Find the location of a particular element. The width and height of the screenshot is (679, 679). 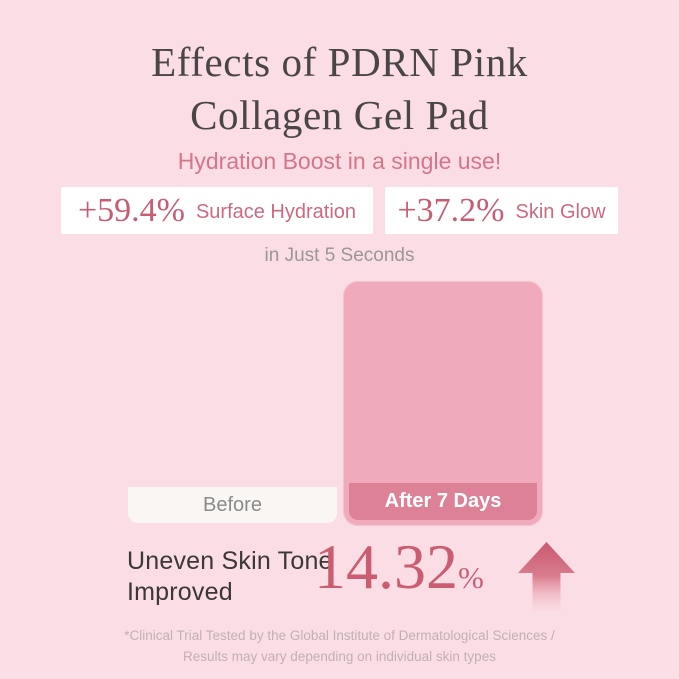

after-card: After 7 Days is located at coordinates (443, 403).